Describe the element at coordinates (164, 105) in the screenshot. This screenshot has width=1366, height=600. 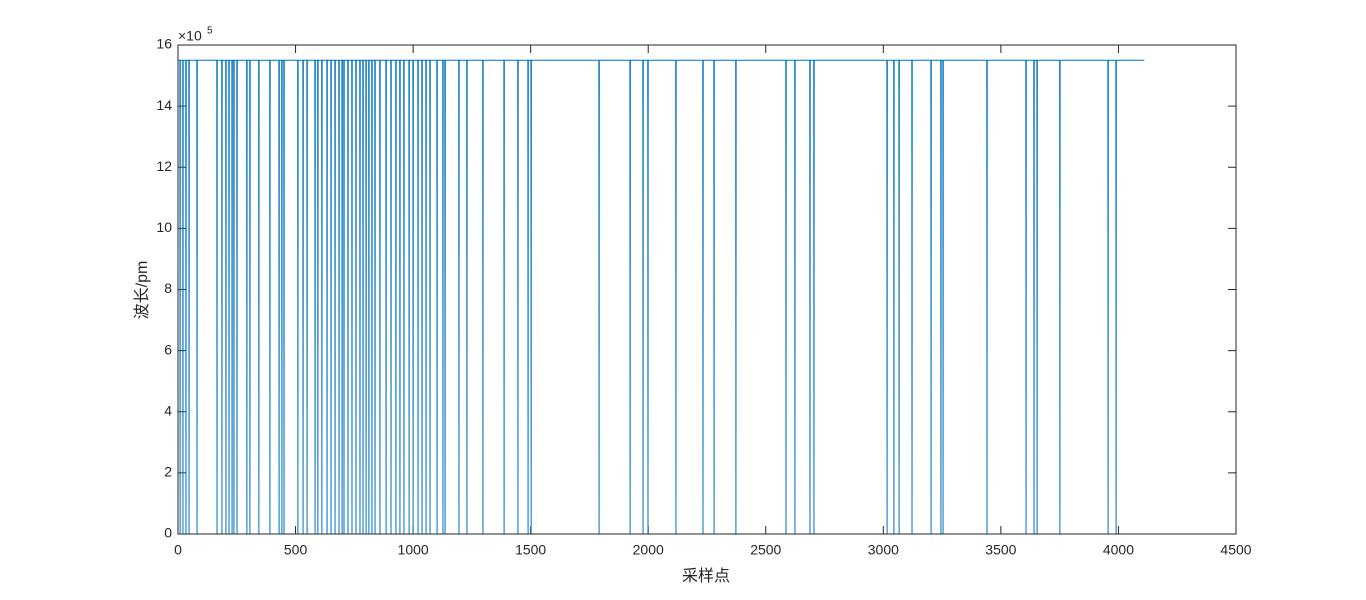
I see `y-tick-label: 14` at that location.